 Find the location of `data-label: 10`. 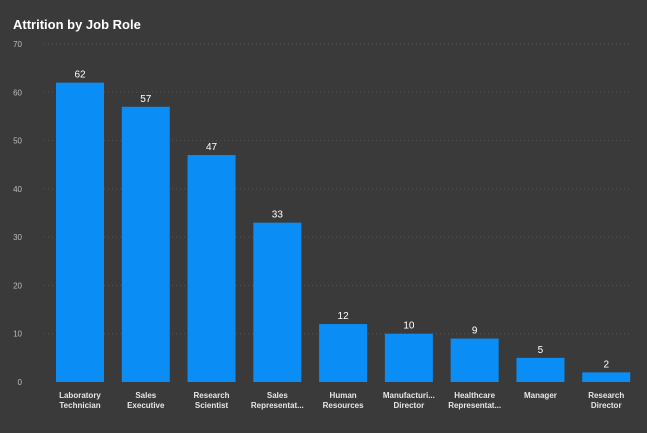

data-label: 10 is located at coordinates (409, 326).